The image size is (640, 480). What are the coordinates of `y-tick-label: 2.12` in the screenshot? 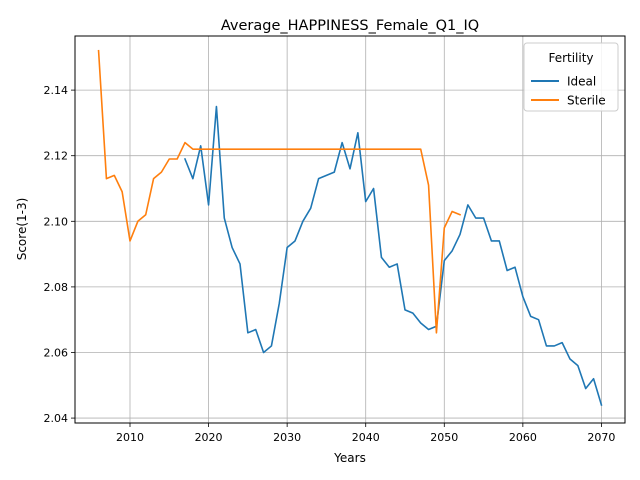 It's located at (56, 156).